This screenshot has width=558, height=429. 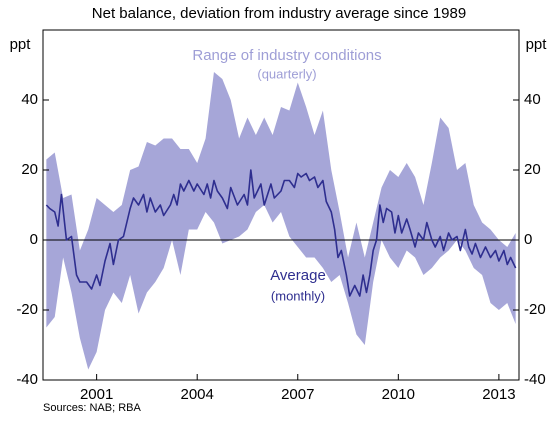 What do you see at coordinates (398, 394) in the screenshot?
I see `x-tick-label: 2010` at bounding box center [398, 394].